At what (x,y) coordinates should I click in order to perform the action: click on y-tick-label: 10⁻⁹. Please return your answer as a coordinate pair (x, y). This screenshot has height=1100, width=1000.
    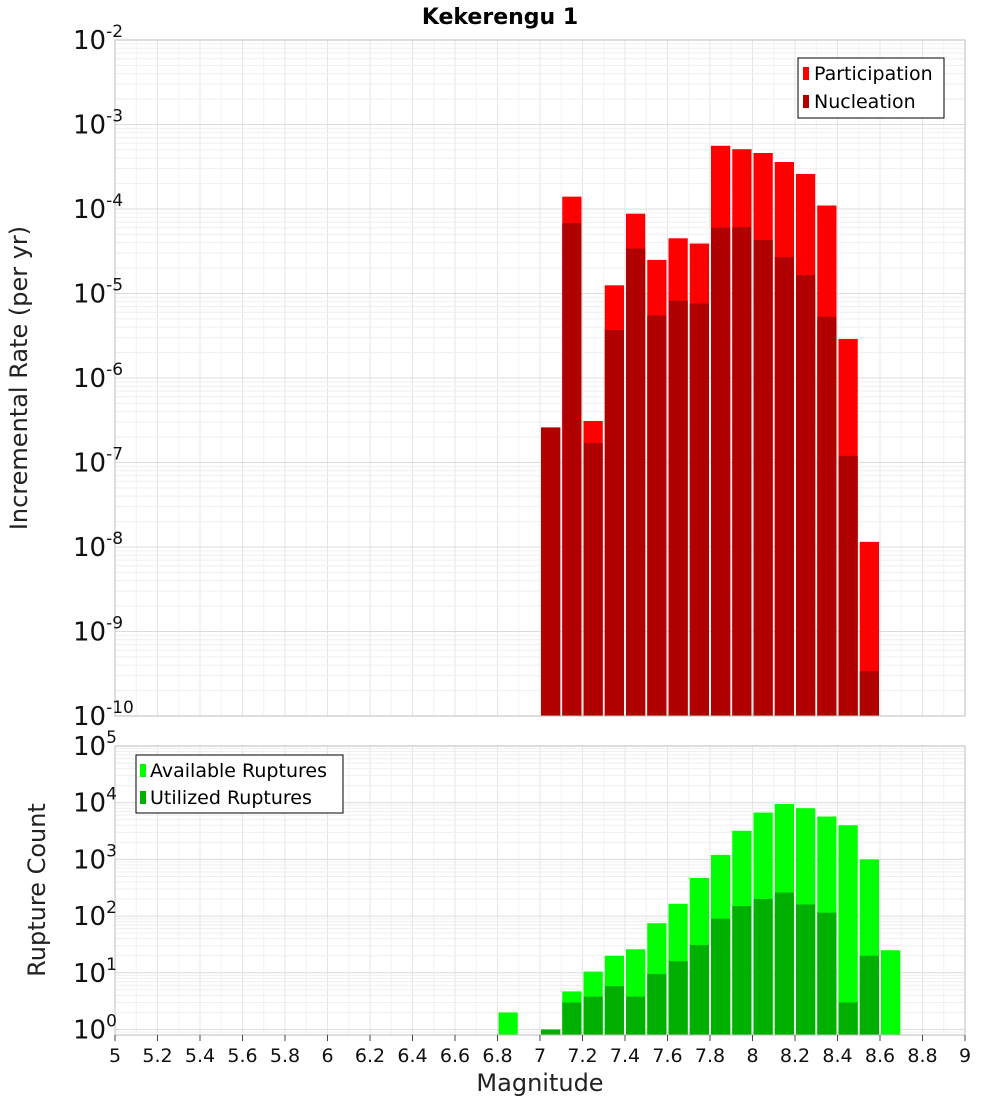
    Looking at the image, I should click on (98, 631).